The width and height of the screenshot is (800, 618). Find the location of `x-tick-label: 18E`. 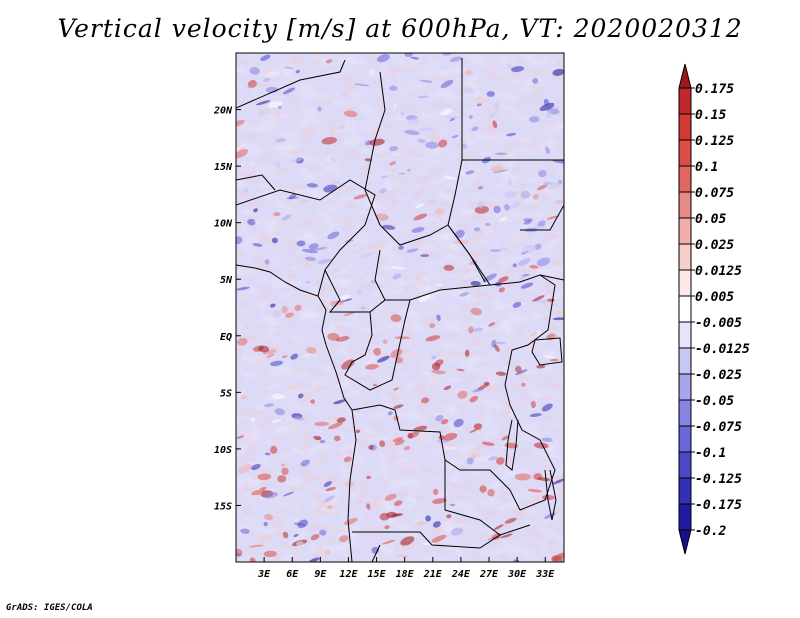

x-tick-label: 18E is located at coordinates (405, 574).